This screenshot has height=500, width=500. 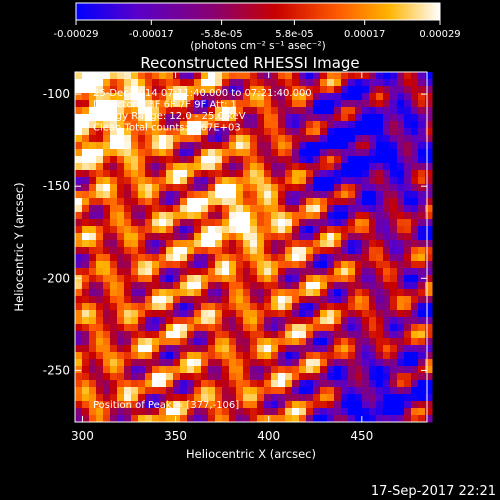 I want to click on colorbar-tick-label: 0.00029, so click(x=439, y=34).